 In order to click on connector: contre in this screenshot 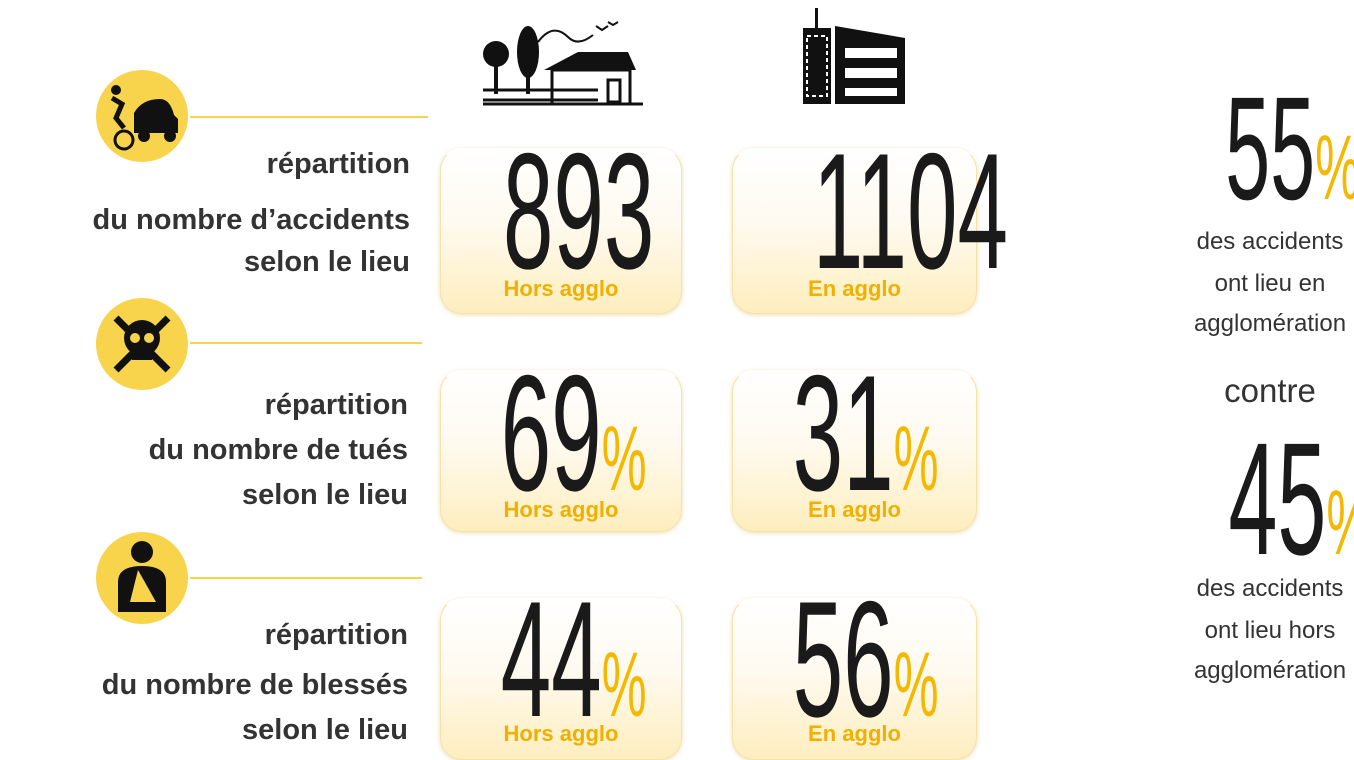, I will do `click(1270, 390)`.